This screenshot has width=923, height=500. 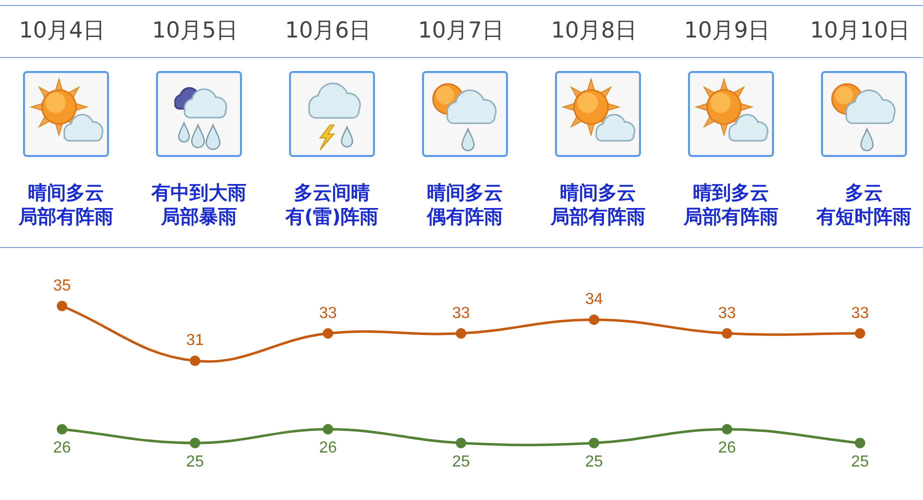 I want to click on x-tick-label: 10月4日, so click(x=62, y=31).